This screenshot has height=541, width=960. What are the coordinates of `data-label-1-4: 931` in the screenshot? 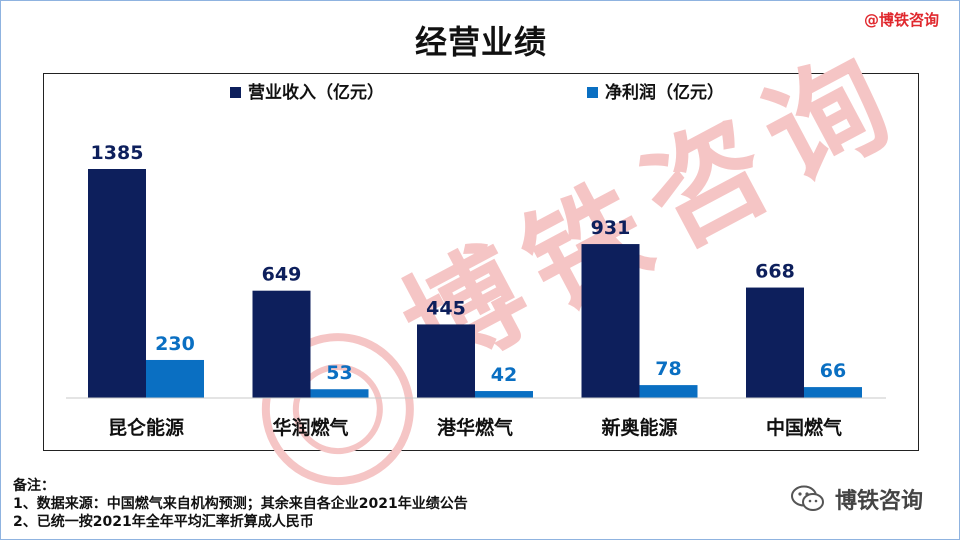 It's located at (611, 228).